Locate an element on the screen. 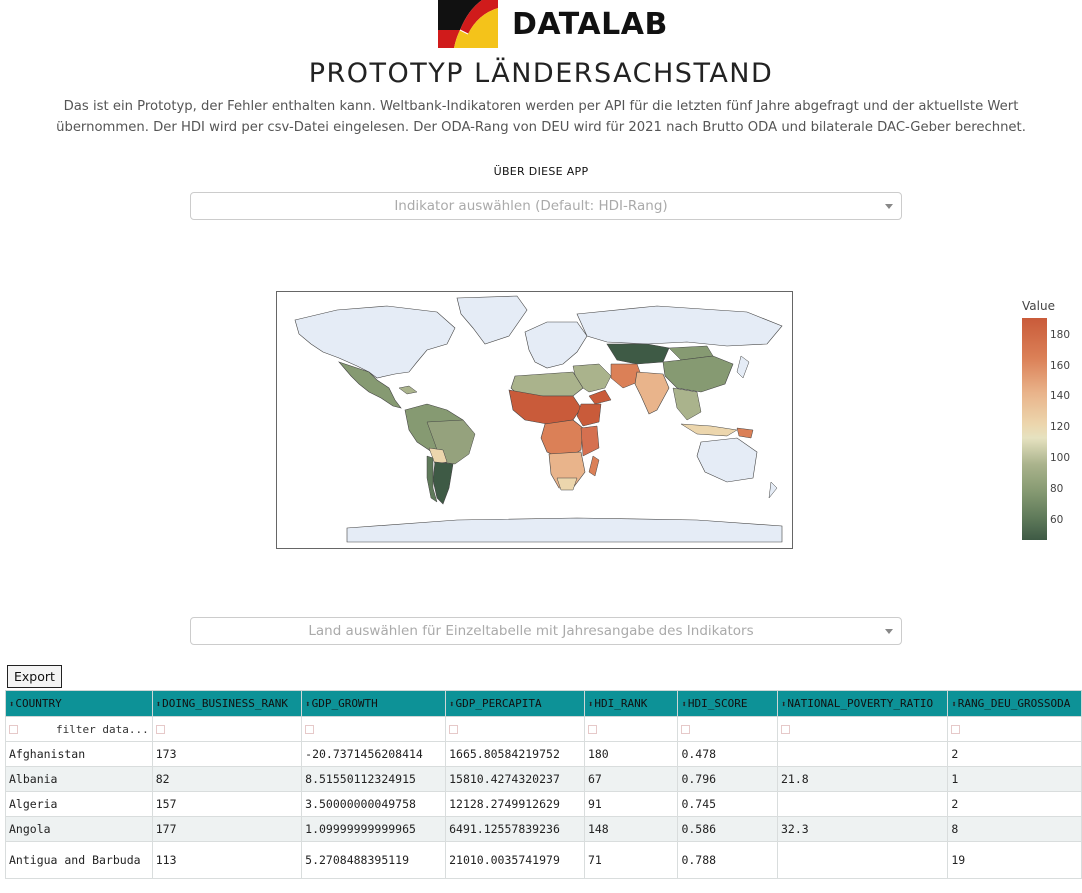 Image resolution: width=1082 pixels, height=893 pixels. colorbar-tick: 60 is located at coordinates (1057, 520).